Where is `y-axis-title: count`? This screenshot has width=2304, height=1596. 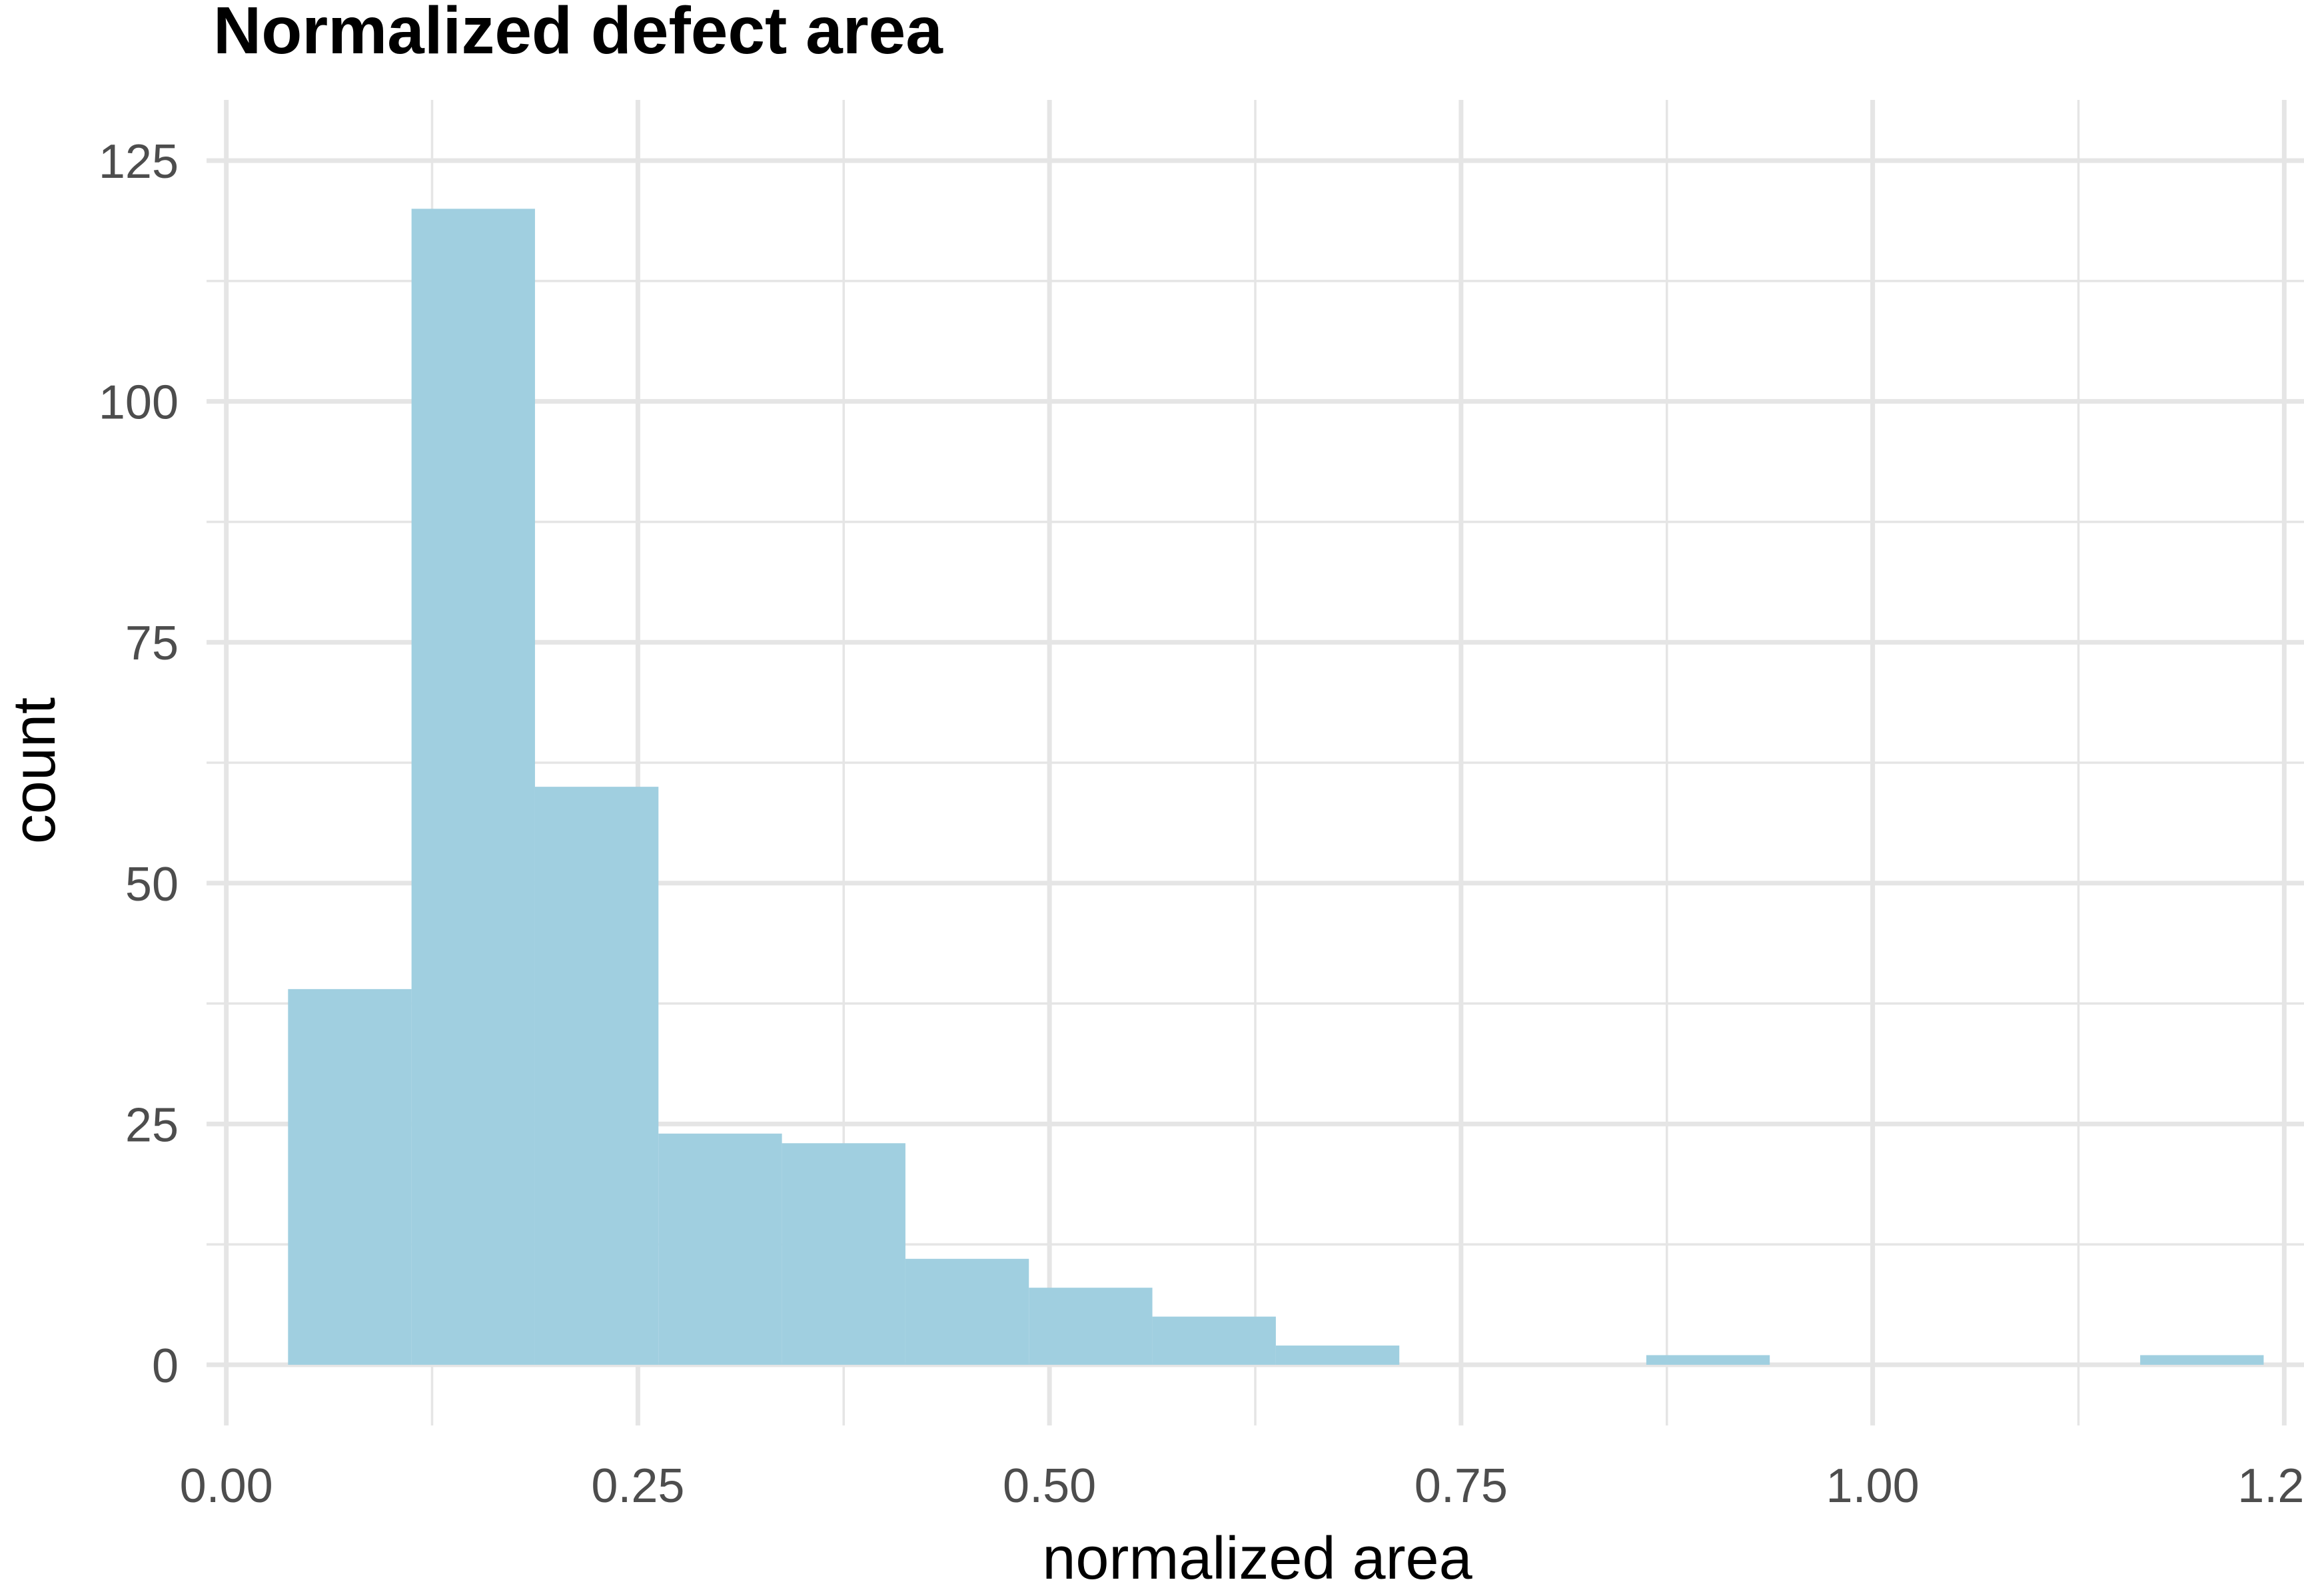 y-axis-title: count is located at coordinates (34, 770).